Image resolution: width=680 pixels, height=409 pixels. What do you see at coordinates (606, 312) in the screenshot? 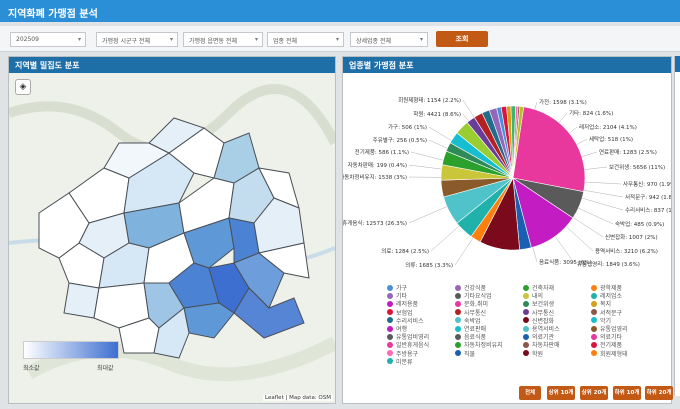
I see `legend-item: 서적문구` at bounding box center [606, 312].